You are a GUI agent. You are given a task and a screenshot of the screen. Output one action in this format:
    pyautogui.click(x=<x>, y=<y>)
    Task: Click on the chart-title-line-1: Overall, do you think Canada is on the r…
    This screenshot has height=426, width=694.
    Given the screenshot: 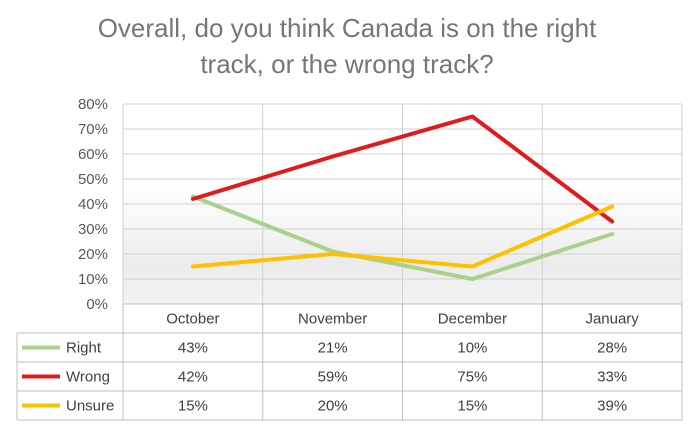 What is the action you would take?
    pyautogui.click(x=347, y=28)
    